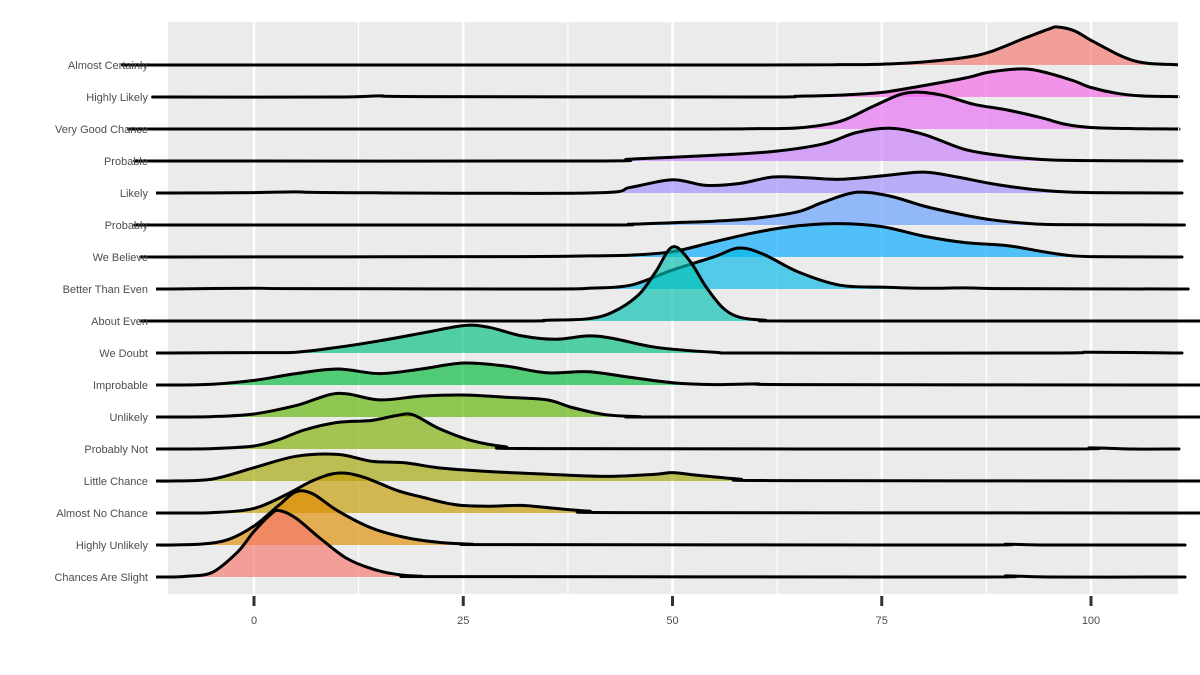 This screenshot has width=1200, height=675. I want to click on y-tick-label: Probably, so click(127, 226).